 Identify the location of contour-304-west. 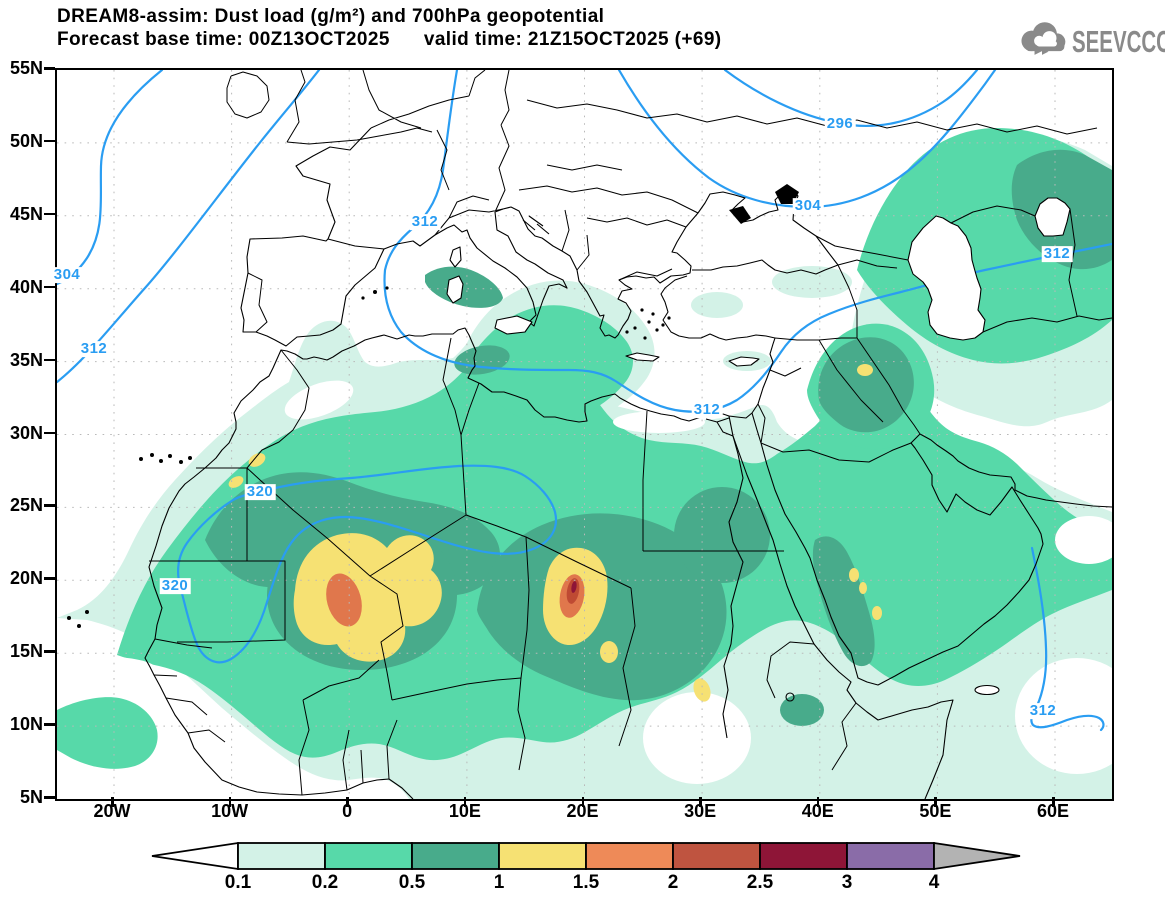
(110, 178).